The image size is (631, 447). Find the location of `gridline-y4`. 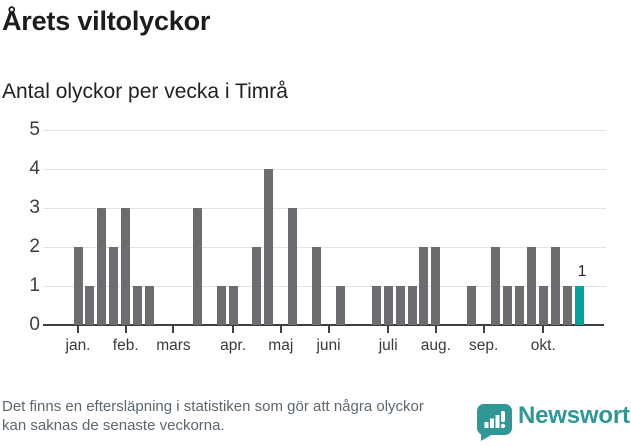

gridline-y4 is located at coordinates (324, 169).